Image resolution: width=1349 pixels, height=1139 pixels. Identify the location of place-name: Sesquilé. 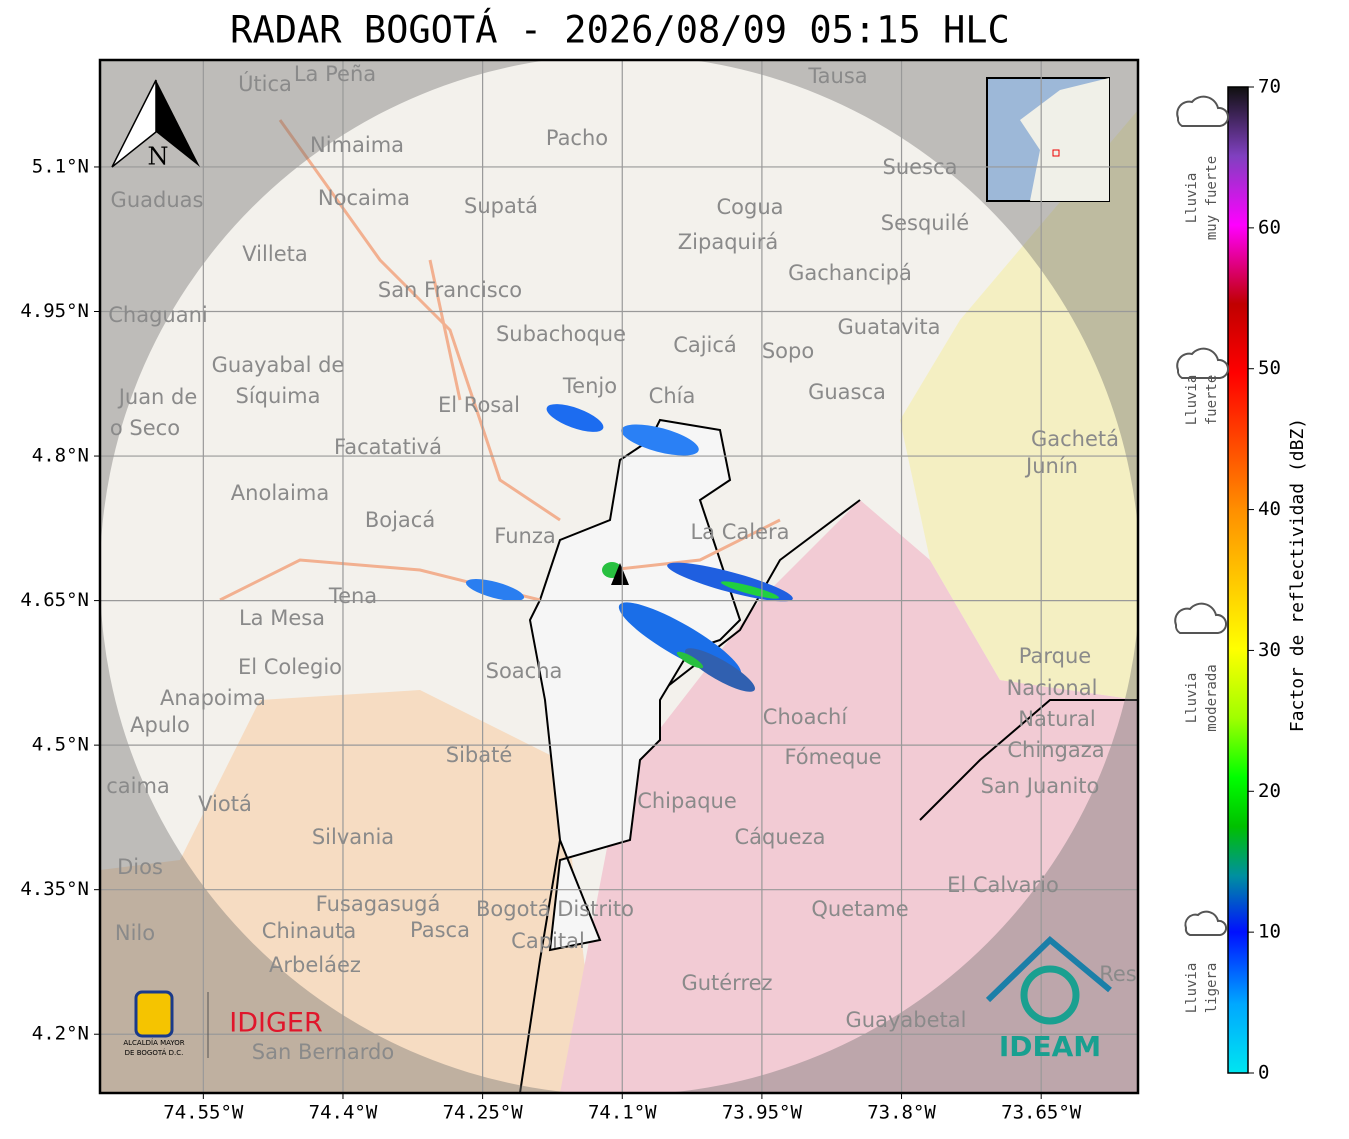
(925, 223).